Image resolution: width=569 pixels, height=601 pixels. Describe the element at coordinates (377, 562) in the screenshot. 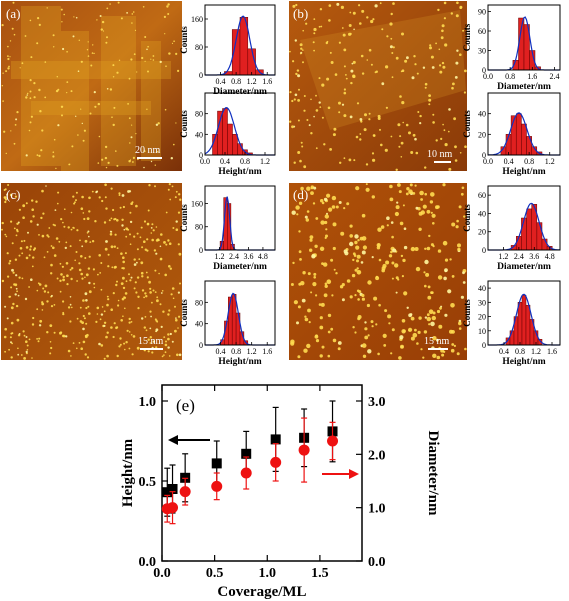

I see `y2-tick-label: 0.0` at that location.